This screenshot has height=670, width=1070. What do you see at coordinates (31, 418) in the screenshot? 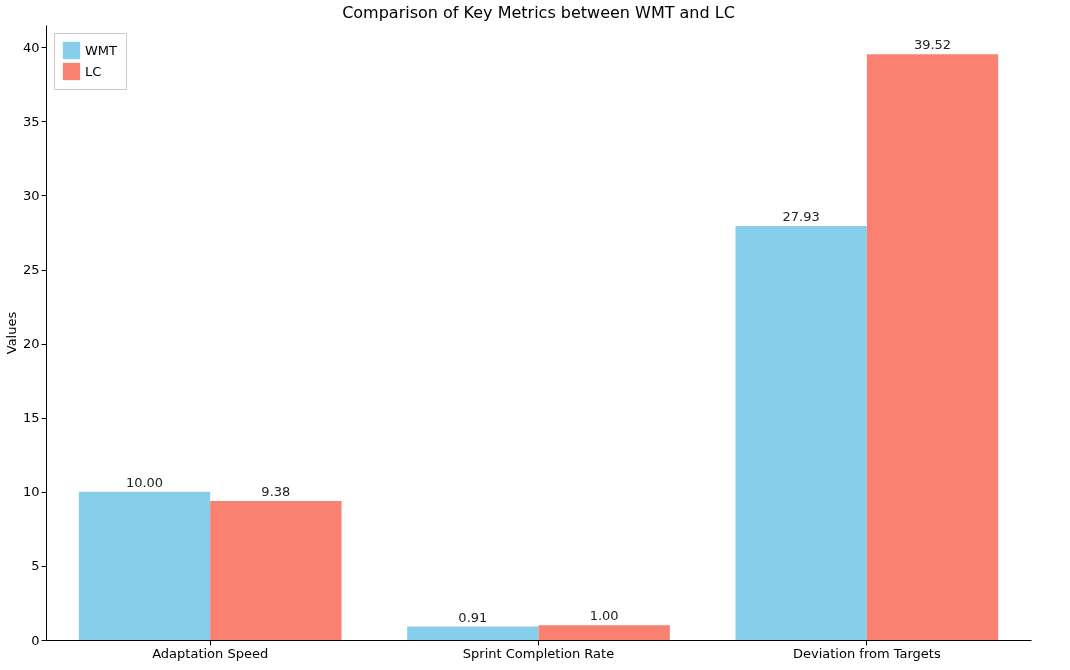
I see `y-tick-label: 15` at bounding box center [31, 418].